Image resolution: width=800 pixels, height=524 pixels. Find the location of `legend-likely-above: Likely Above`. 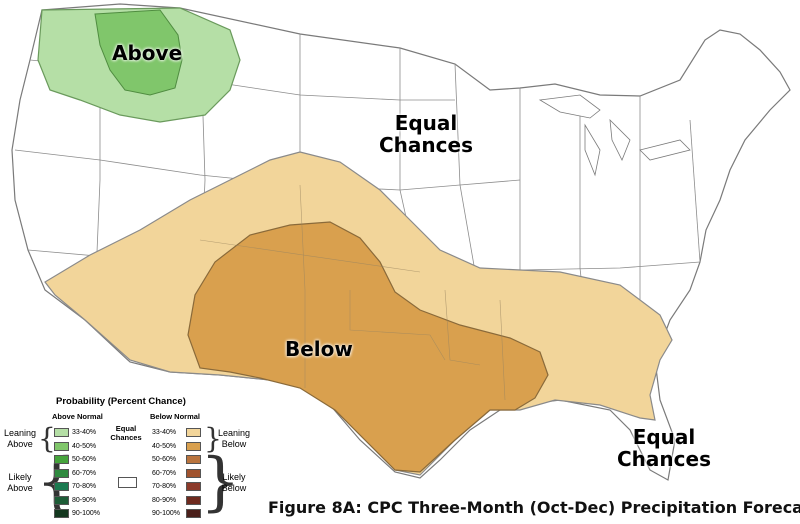

legend-likely-above: Likely Above is located at coordinates (20, 482).